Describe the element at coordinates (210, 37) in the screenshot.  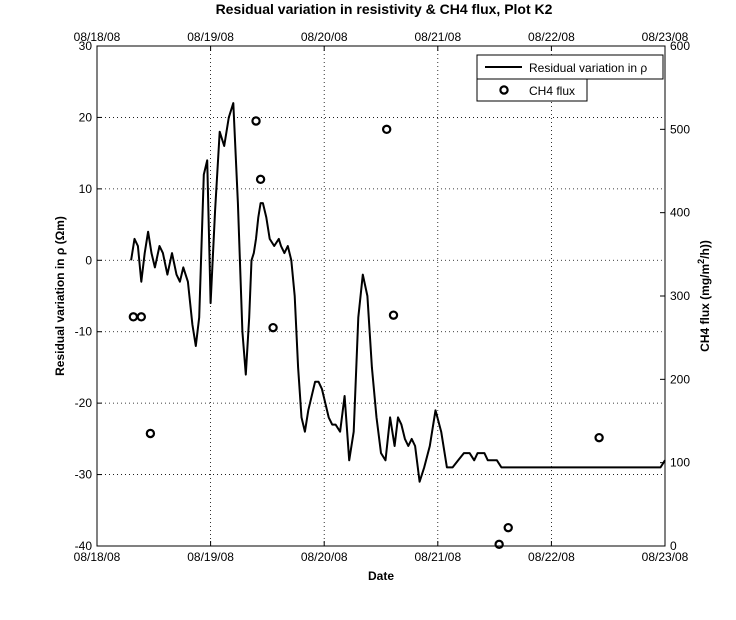
I see `x-tick-label-top: 08/19/08` at that location.